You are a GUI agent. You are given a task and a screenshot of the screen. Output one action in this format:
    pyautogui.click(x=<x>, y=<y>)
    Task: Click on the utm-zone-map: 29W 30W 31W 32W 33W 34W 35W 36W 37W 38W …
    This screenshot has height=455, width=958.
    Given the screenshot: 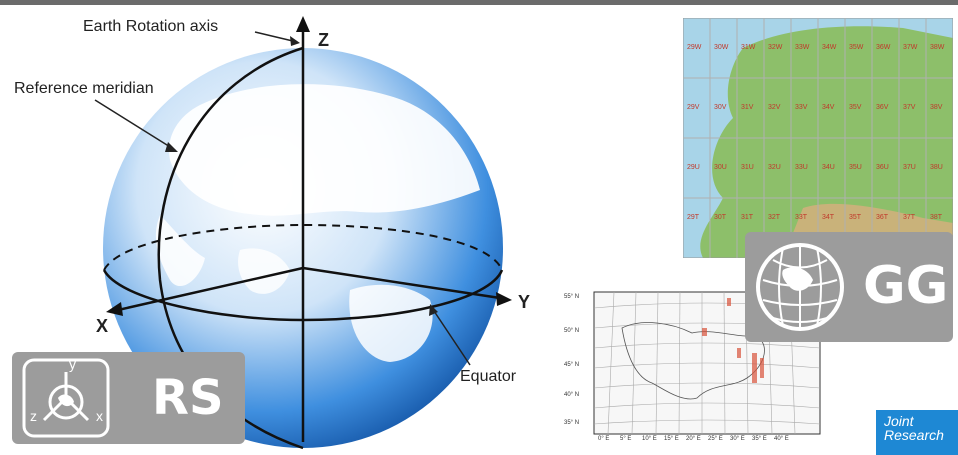 What is the action you would take?
    pyautogui.click(x=818, y=138)
    